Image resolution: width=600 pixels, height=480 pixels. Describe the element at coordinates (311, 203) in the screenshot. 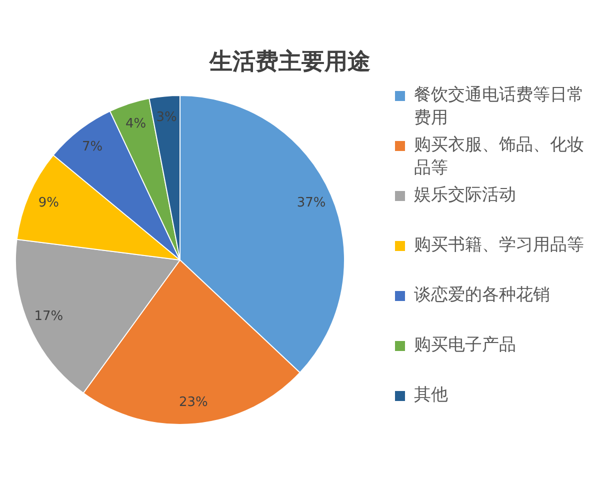

I see `data-label: 37%` at that location.